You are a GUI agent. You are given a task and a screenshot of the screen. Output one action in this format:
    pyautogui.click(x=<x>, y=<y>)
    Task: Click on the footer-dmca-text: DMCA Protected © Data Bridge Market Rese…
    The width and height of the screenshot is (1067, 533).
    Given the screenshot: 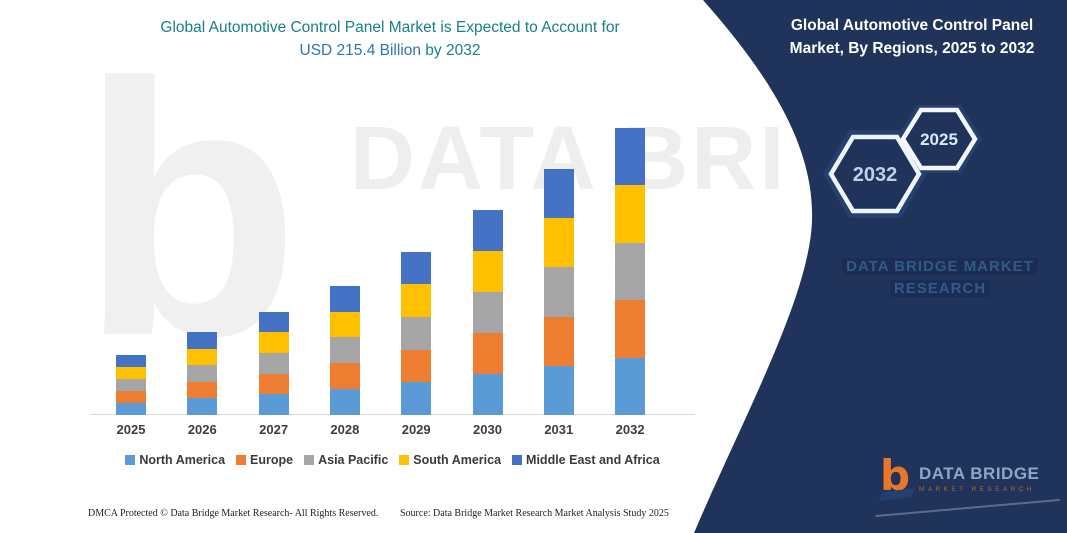 What is the action you would take?
    pyautogui.click(x=233, y=513)
    